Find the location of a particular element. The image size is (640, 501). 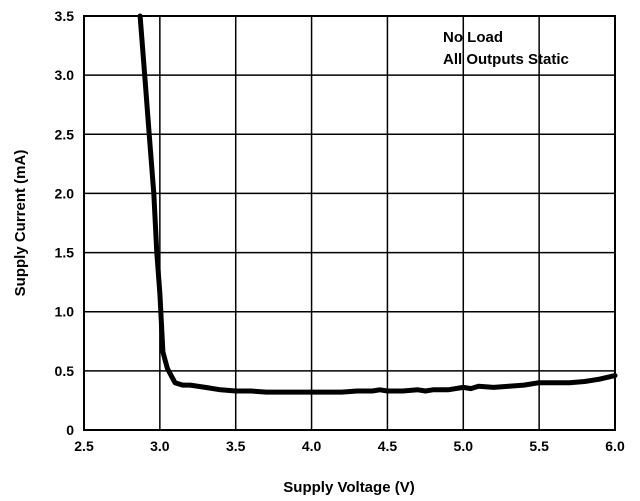

x-axis-title: Supply Voltage (V) is located at coordinates (348, 487).